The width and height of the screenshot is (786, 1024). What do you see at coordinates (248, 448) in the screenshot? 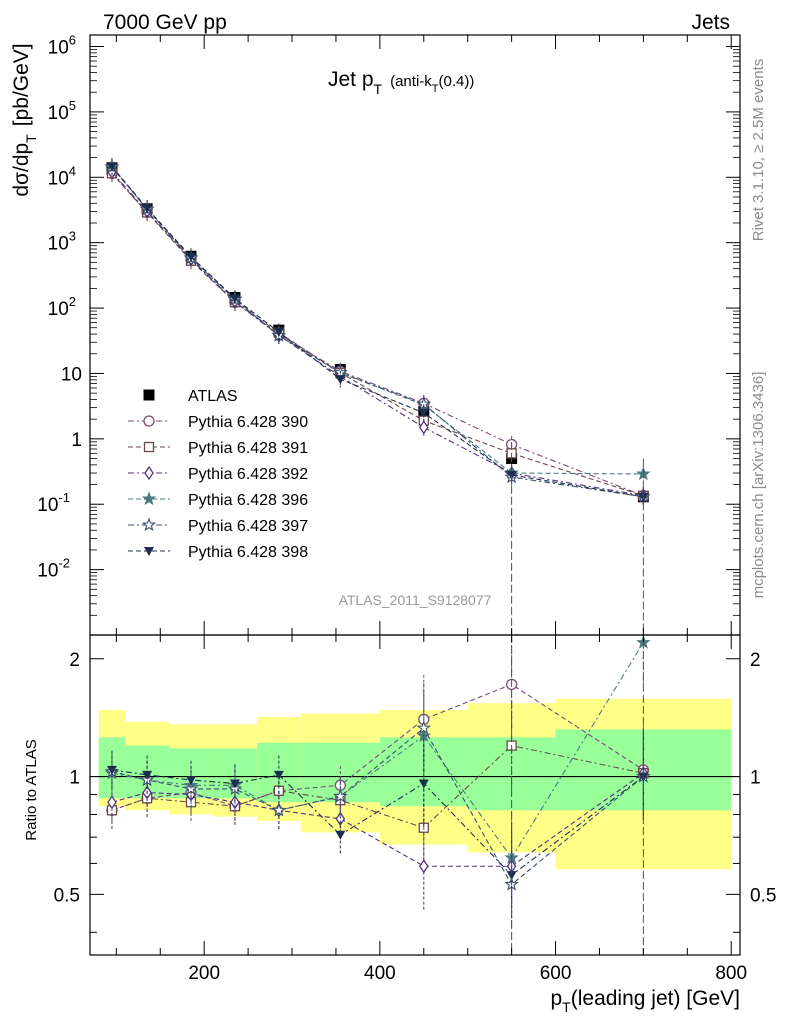
I see `legend-label: Pythia 6.428 391` at bounding box center [248, 448].